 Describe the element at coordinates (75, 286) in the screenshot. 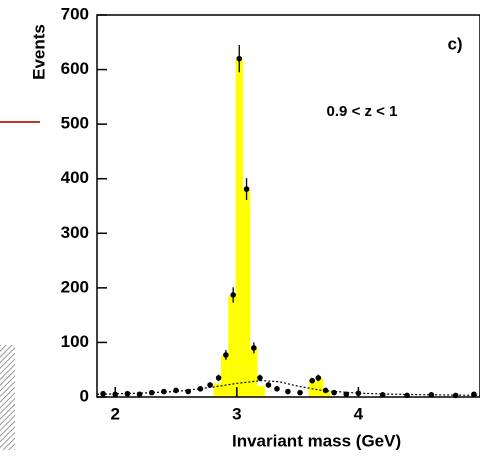

I see `y-tick-label: 200` at that location.